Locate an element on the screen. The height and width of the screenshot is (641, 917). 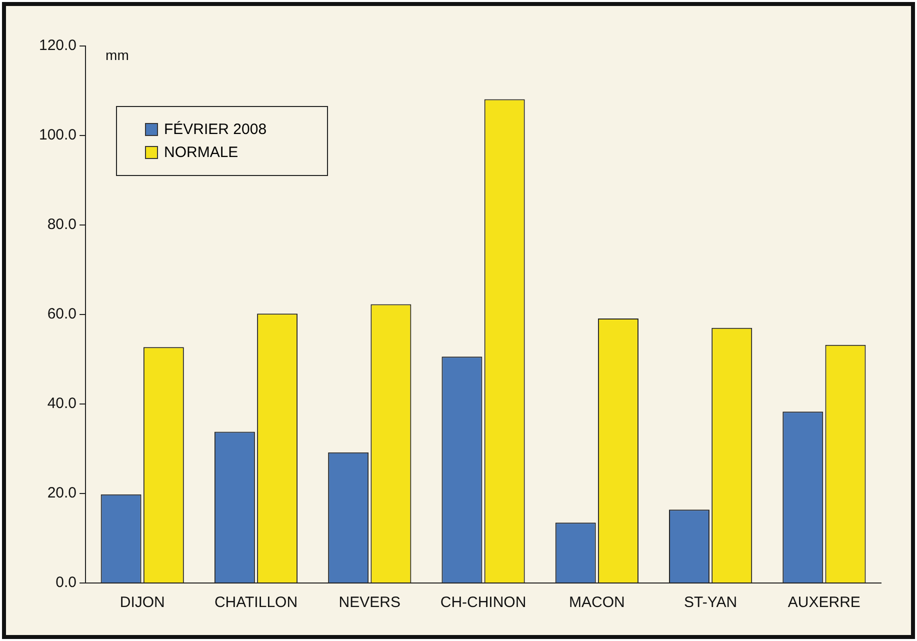
y-tick-label: 100.0 is located at coordinates (57, 135).